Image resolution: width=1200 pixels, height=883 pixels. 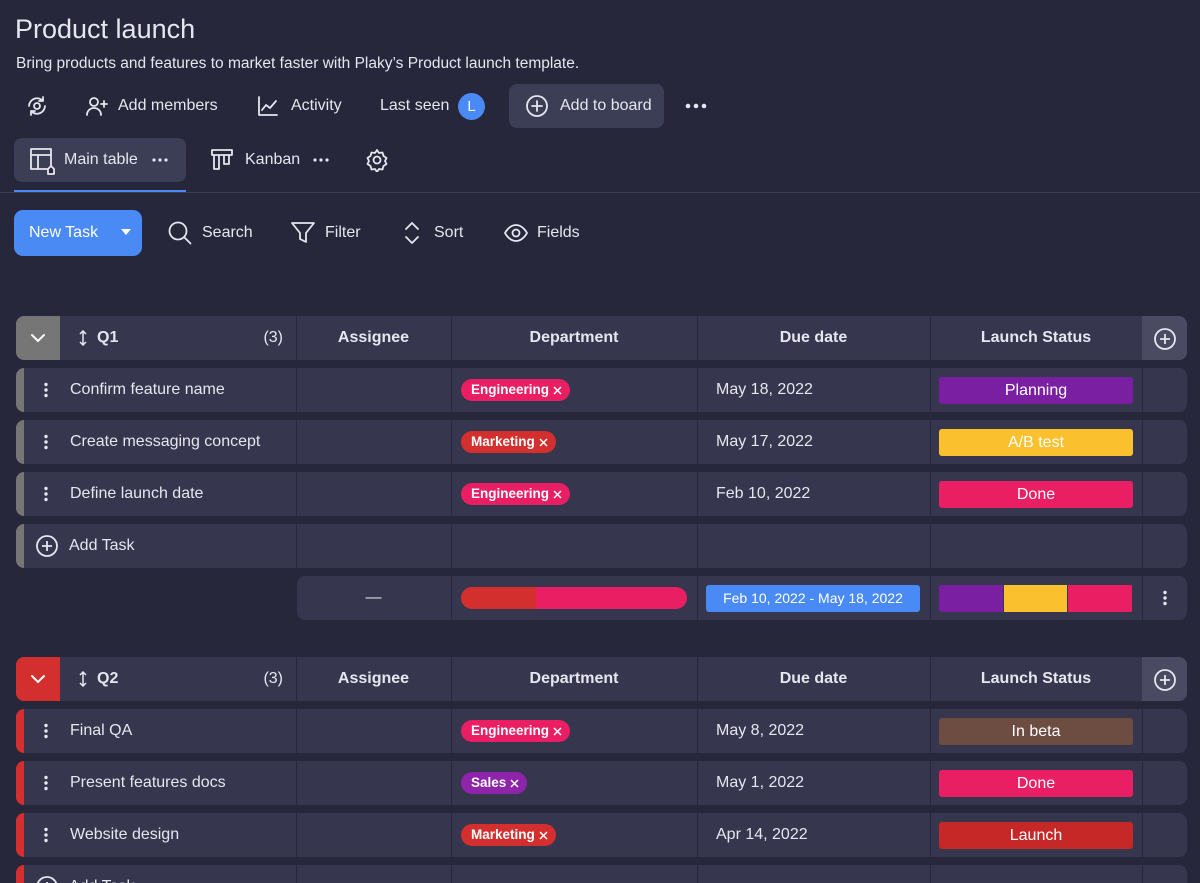 I want to click on chevron, so click(x=38, y=338).